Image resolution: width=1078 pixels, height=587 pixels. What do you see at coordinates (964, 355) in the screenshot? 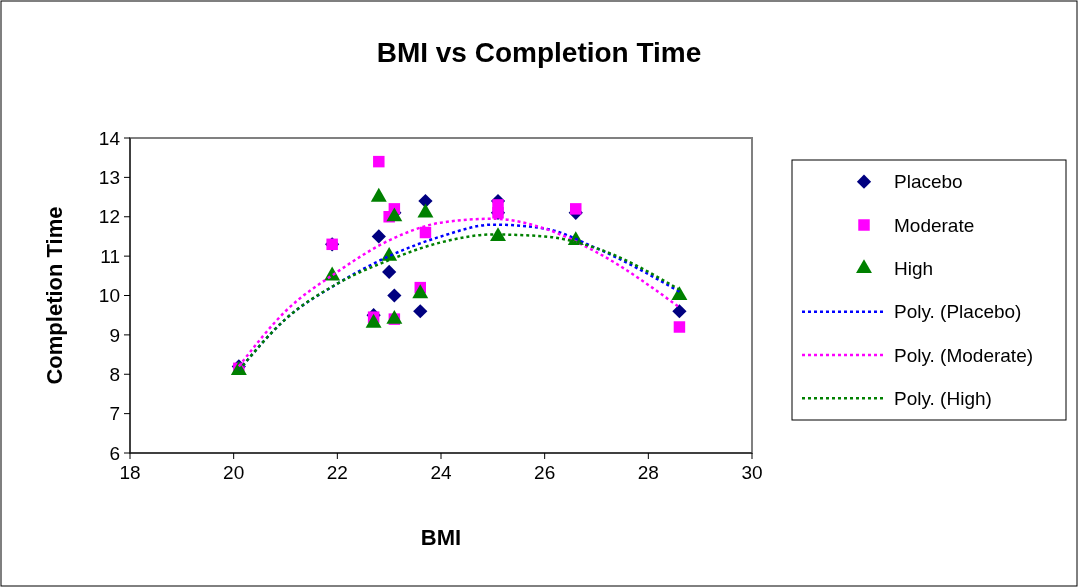
I see `legend-label: Poly. (Moderate)` at bounding box center [964, 355].